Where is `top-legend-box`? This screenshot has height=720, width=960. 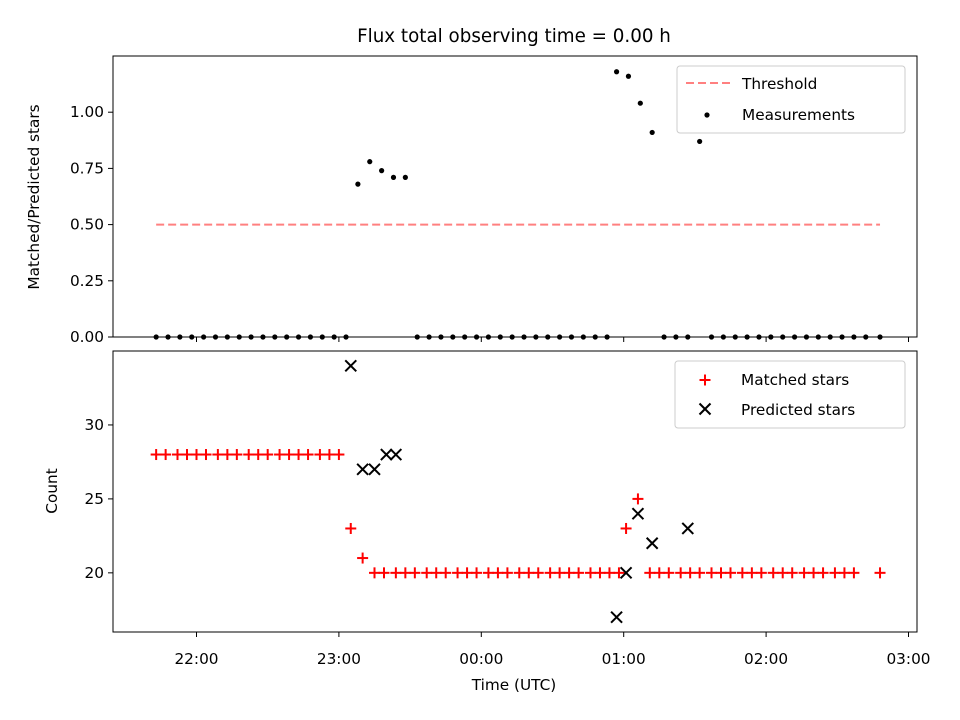
top-legend-box is located at coordinates (791, 99).